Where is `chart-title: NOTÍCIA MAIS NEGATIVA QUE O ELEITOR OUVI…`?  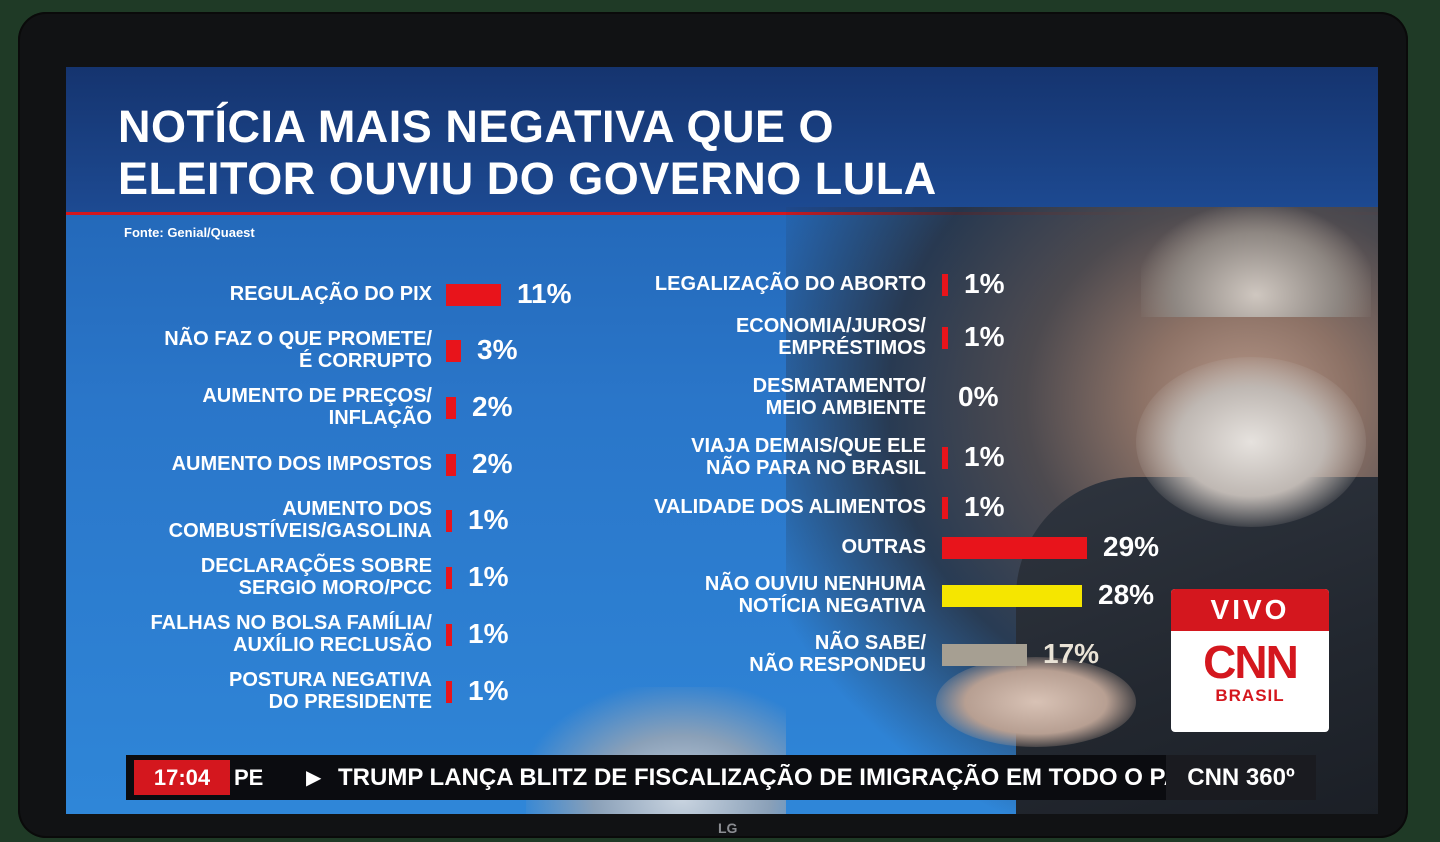
chart-title: NOTÍCIA MAIS NEGATIVA QUE O ELEITOR OUVI… is located at coordinates (527, 153).